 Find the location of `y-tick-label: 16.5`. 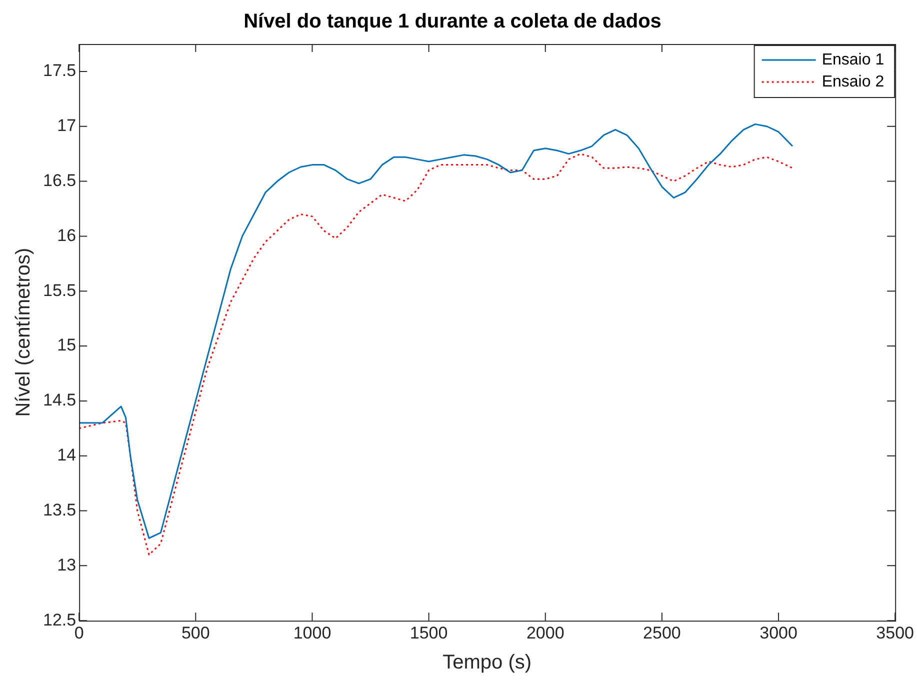

y-tick-label: 16.5 is located at coordinates (59, 180).